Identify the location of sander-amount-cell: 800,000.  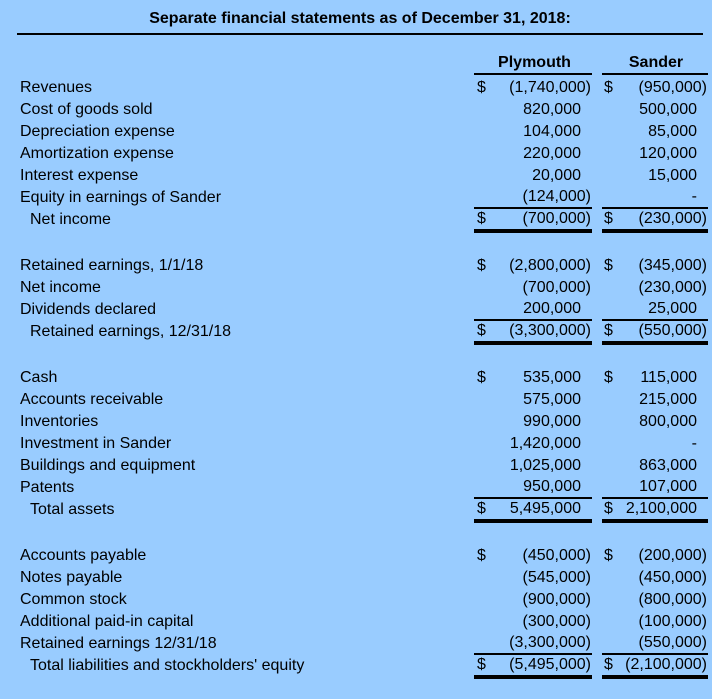
(655, 422).